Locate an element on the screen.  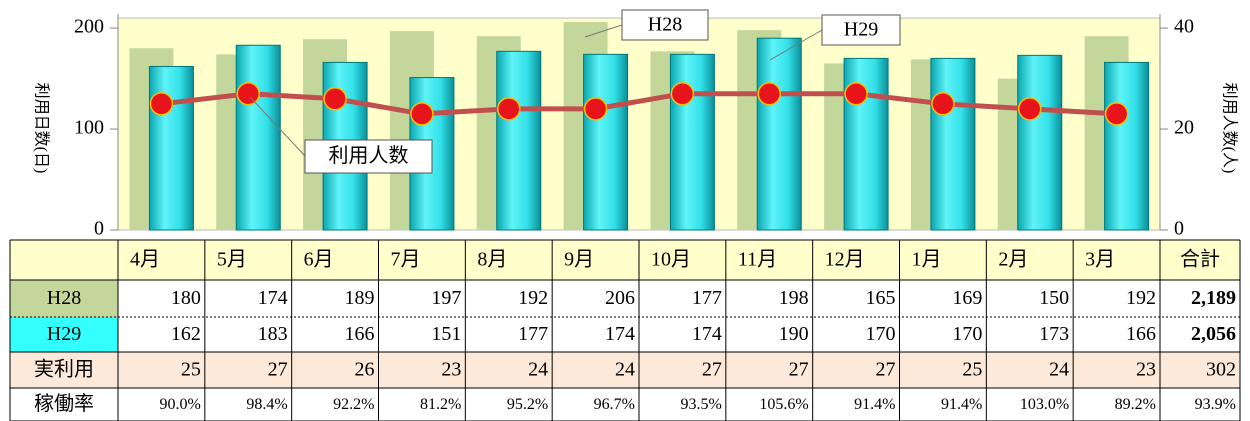
table-total: 2,189 is located at coordinates (1213, 298).